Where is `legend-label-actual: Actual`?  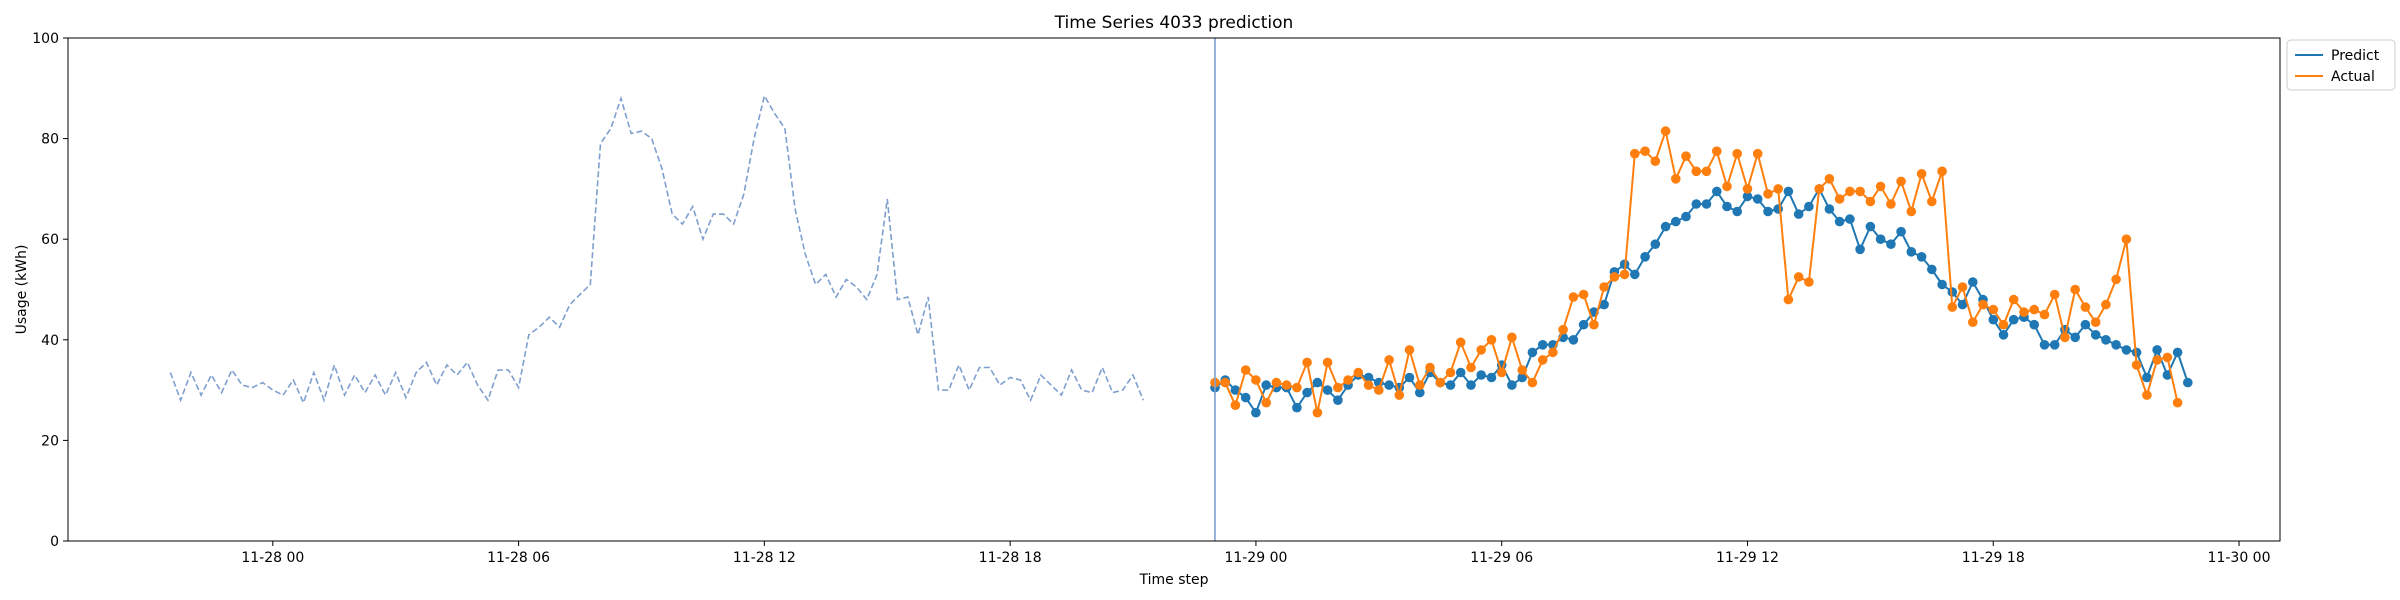 legend-label-actual: Actual is located at coordinates (2353, 77).